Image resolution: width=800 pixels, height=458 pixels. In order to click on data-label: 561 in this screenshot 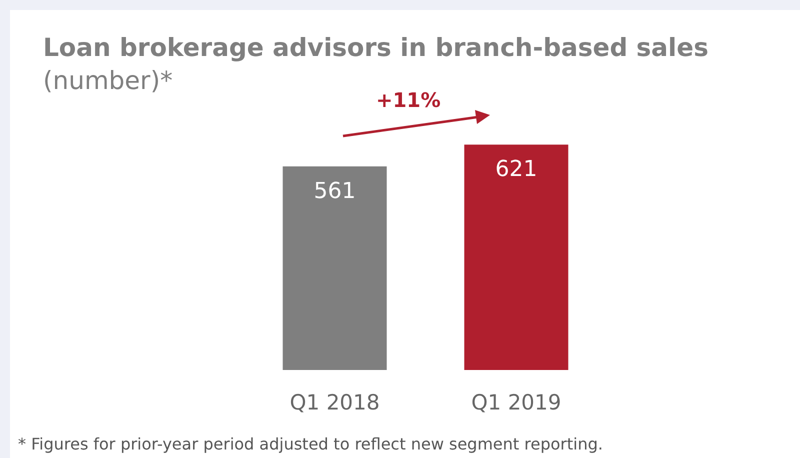, I will do `click(335, 191)`.